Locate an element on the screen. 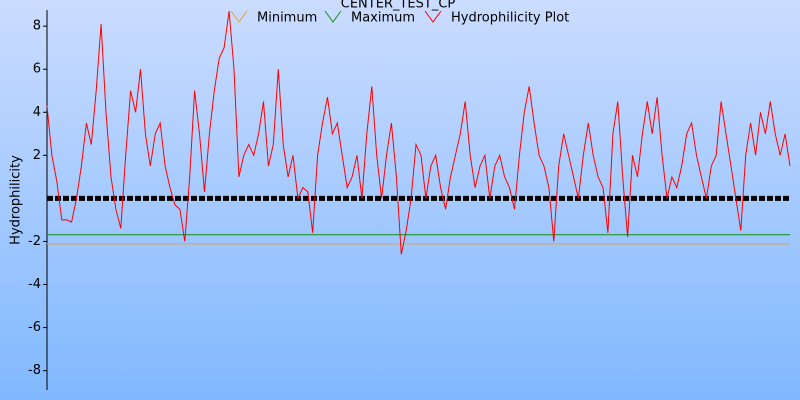  y-tick-label: -6 is located at coordinates (34, 327).